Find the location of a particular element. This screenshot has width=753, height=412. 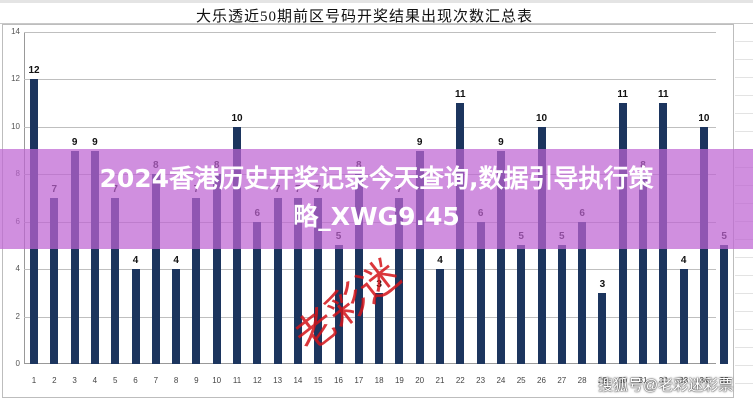

y-tick-label: 0 is located at coordinates (17, 363).